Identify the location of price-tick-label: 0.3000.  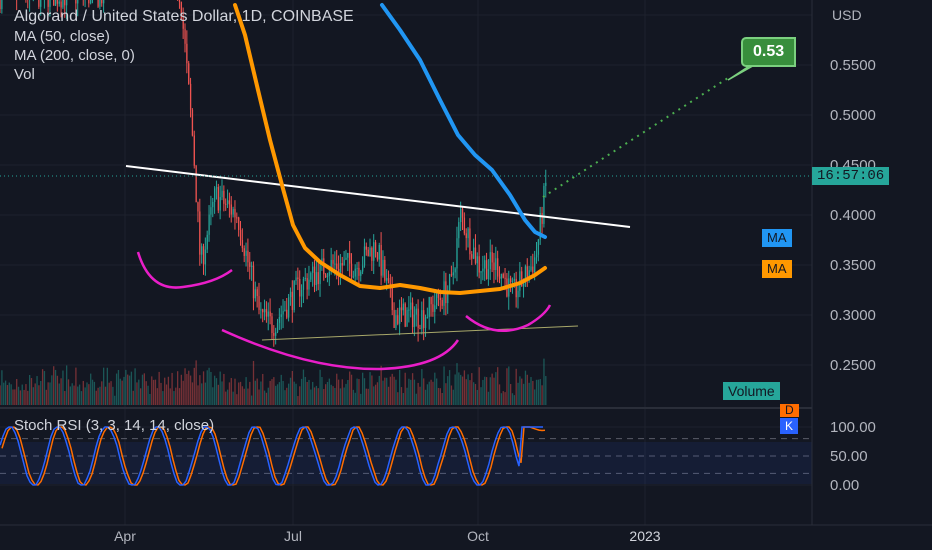
(853, 315).